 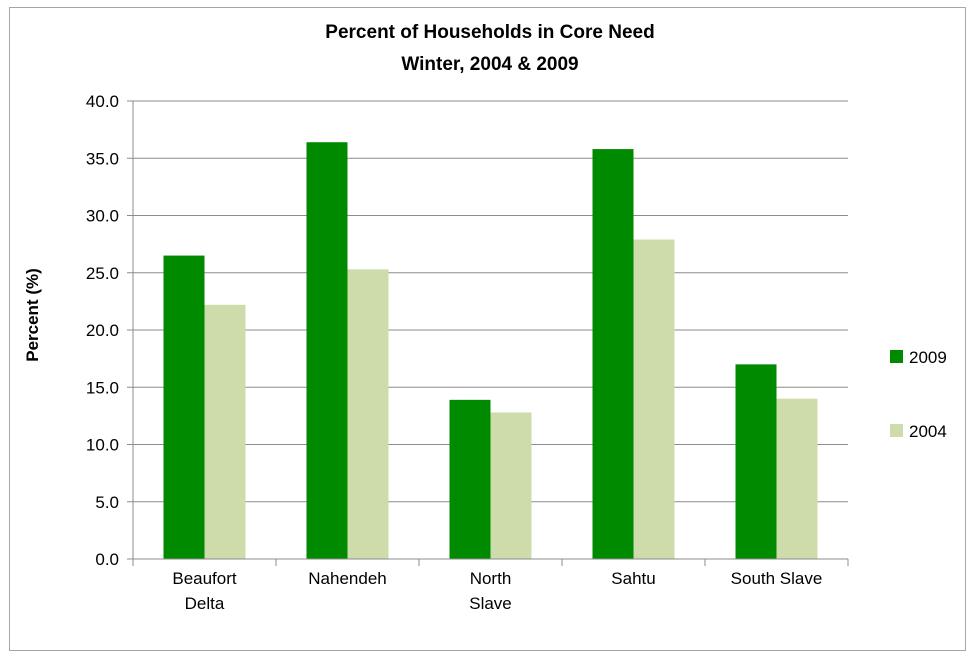 What do you see at coordinates (489, 64) in the screenshot?
I see `chart-subtitle: Winter, 2004 & 2009` at bounding box center [489, 64].